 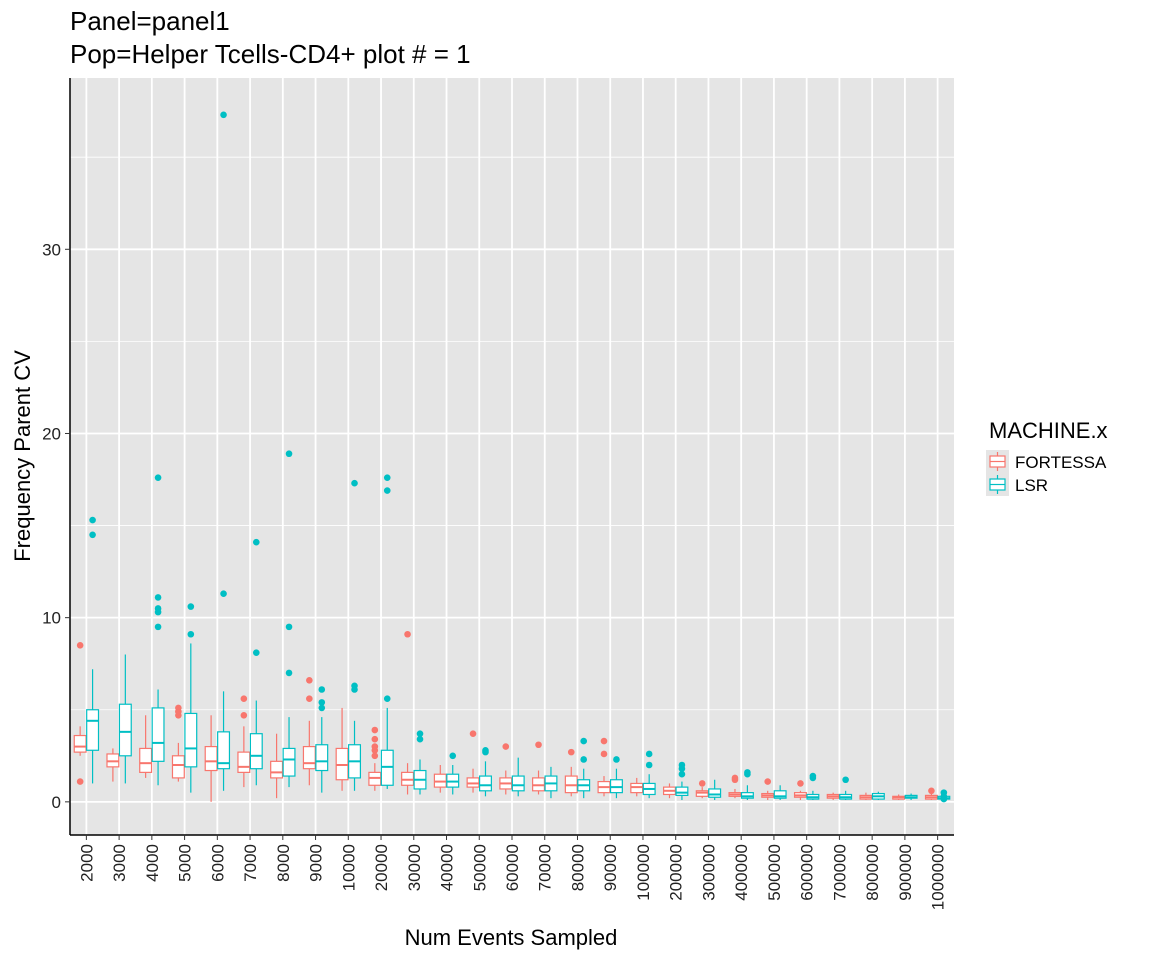 I want to click on series-fortessa, so click(x=505, y=716).